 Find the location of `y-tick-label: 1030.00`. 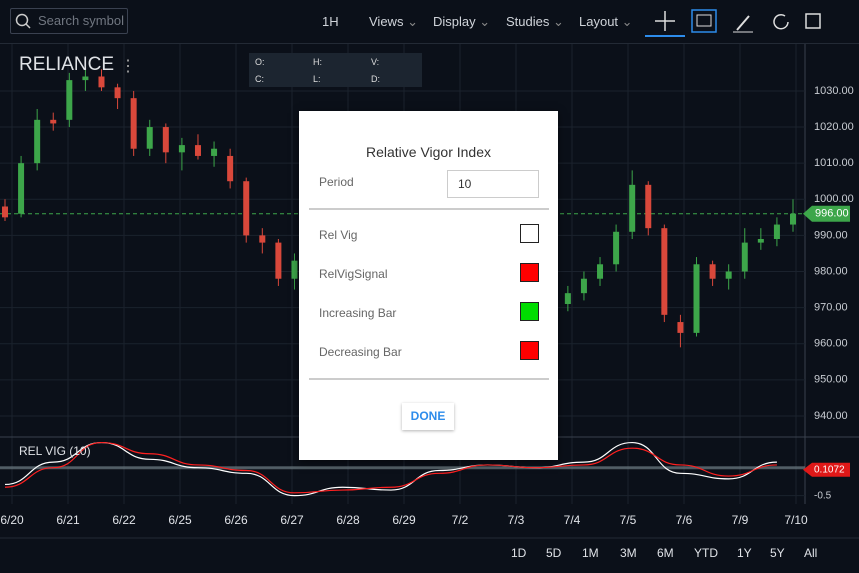

y-tick-label: 1030.00 is located at coordinates (834, 91).